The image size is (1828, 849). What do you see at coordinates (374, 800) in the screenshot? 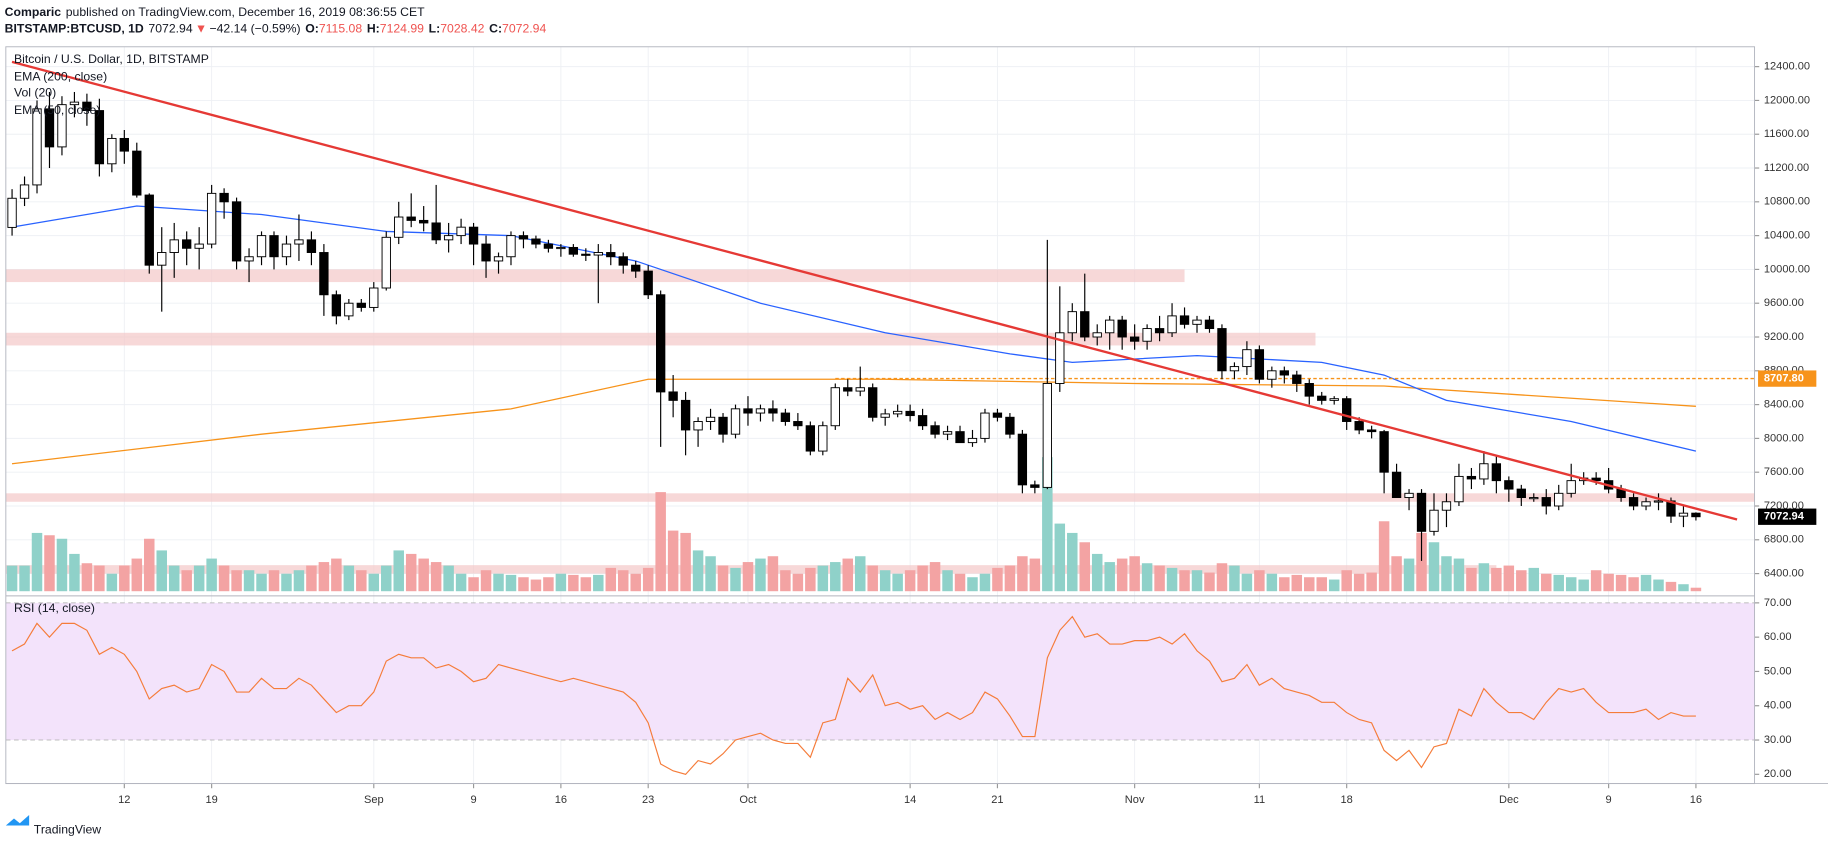
I see `x-tick-label: Sep` at bounding box center [374, 800].